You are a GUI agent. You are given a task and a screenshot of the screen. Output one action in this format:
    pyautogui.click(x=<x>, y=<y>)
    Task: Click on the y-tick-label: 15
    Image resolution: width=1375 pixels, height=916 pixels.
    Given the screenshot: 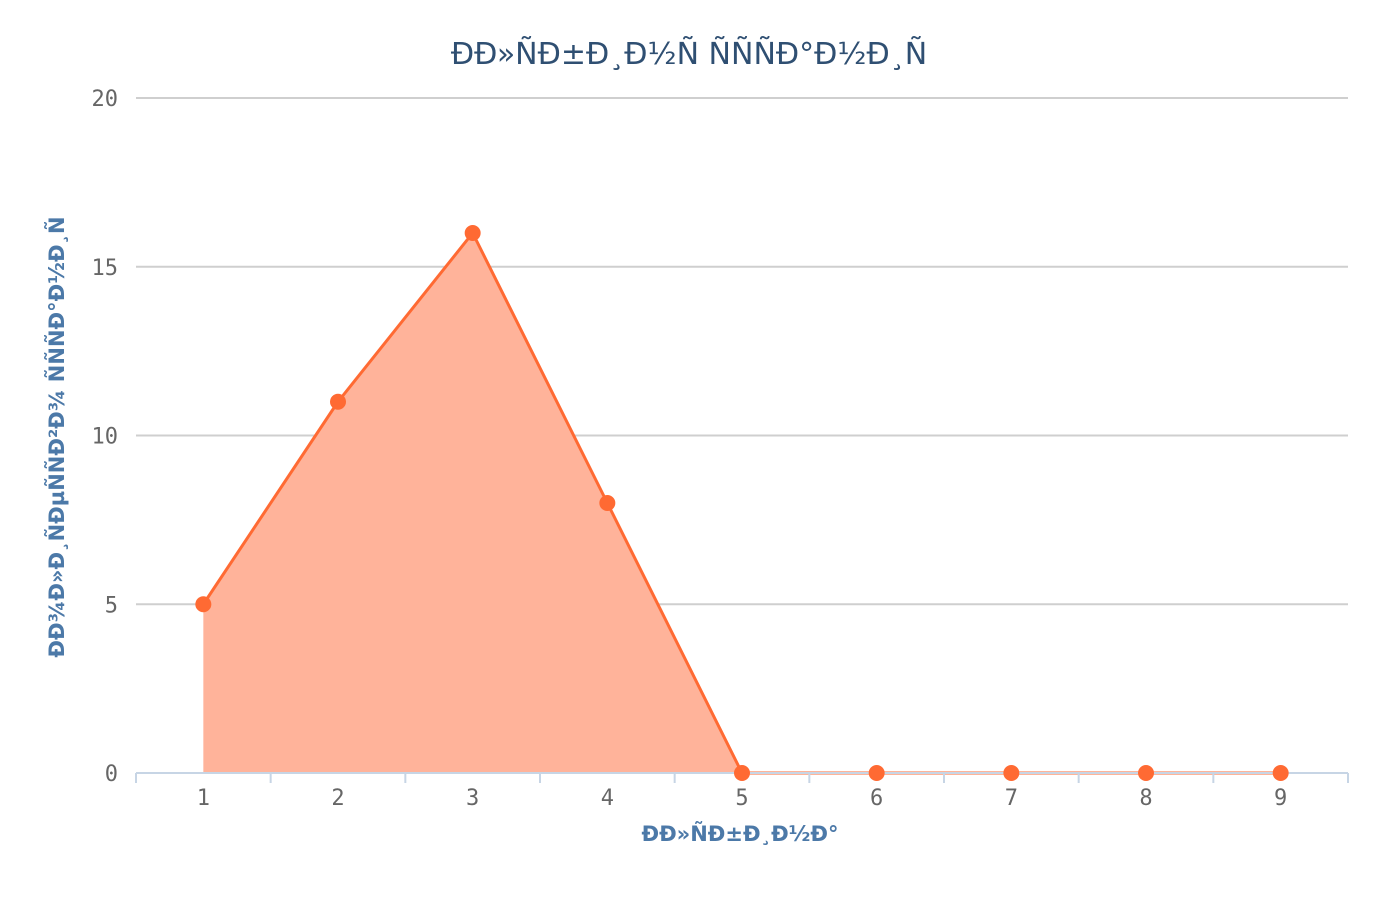 What is the action you would take?
    pyautogui.click(x=105, y=268)
    